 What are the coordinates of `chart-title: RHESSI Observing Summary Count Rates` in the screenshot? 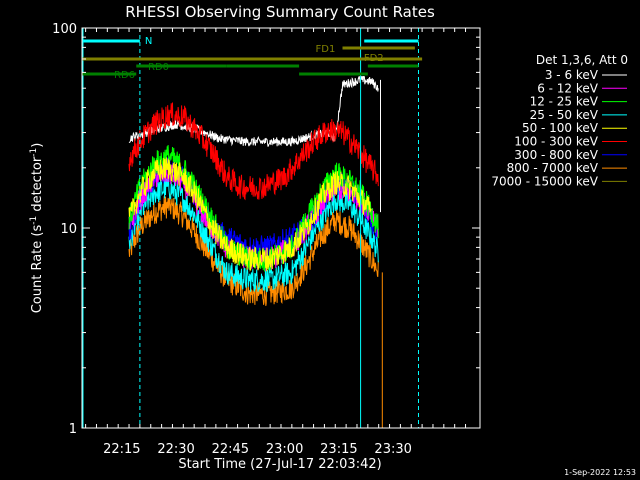 It's located at (280, 12).